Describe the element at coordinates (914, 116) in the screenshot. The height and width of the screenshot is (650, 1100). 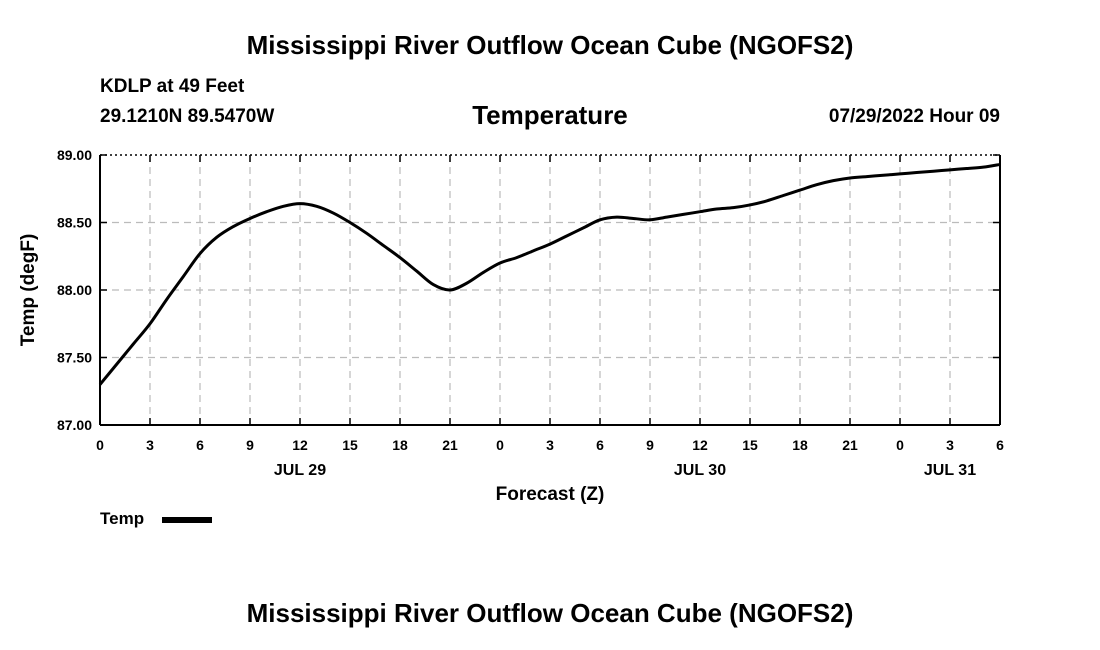
I see `forecast-datetime: 07/29/2022 Hour 09` at that location.